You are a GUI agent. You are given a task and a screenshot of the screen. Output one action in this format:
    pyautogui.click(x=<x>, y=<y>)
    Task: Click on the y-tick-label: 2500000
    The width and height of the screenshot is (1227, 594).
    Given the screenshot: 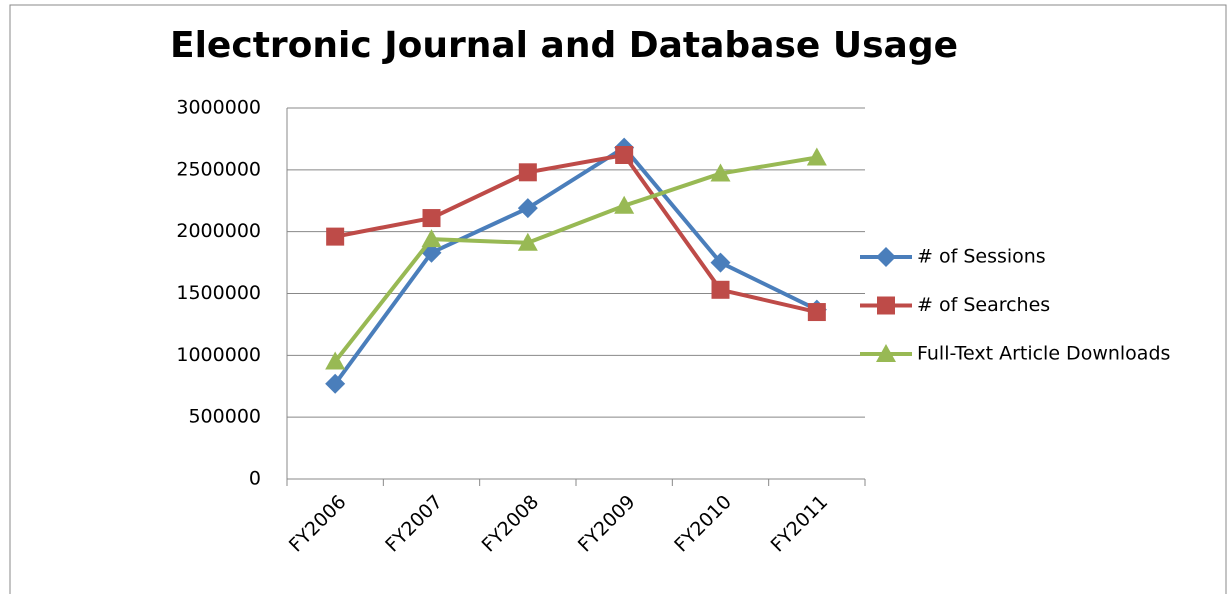 What is the action you would take?
    pyautogui.click(x=218, y=169)
    